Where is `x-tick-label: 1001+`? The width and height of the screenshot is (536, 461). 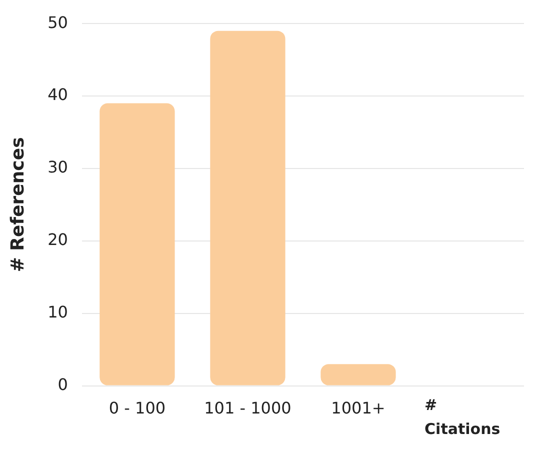
x-tick-label: 1001+ is located at coordinates (358, 408).